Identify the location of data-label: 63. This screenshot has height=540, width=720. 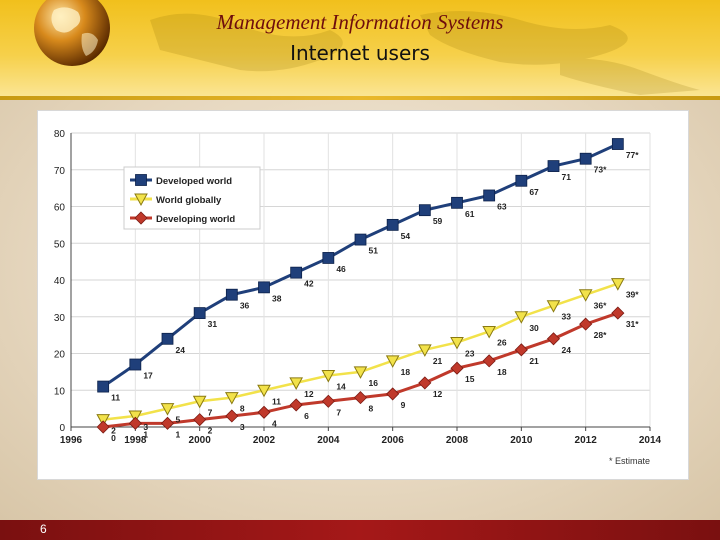
(502, 206).